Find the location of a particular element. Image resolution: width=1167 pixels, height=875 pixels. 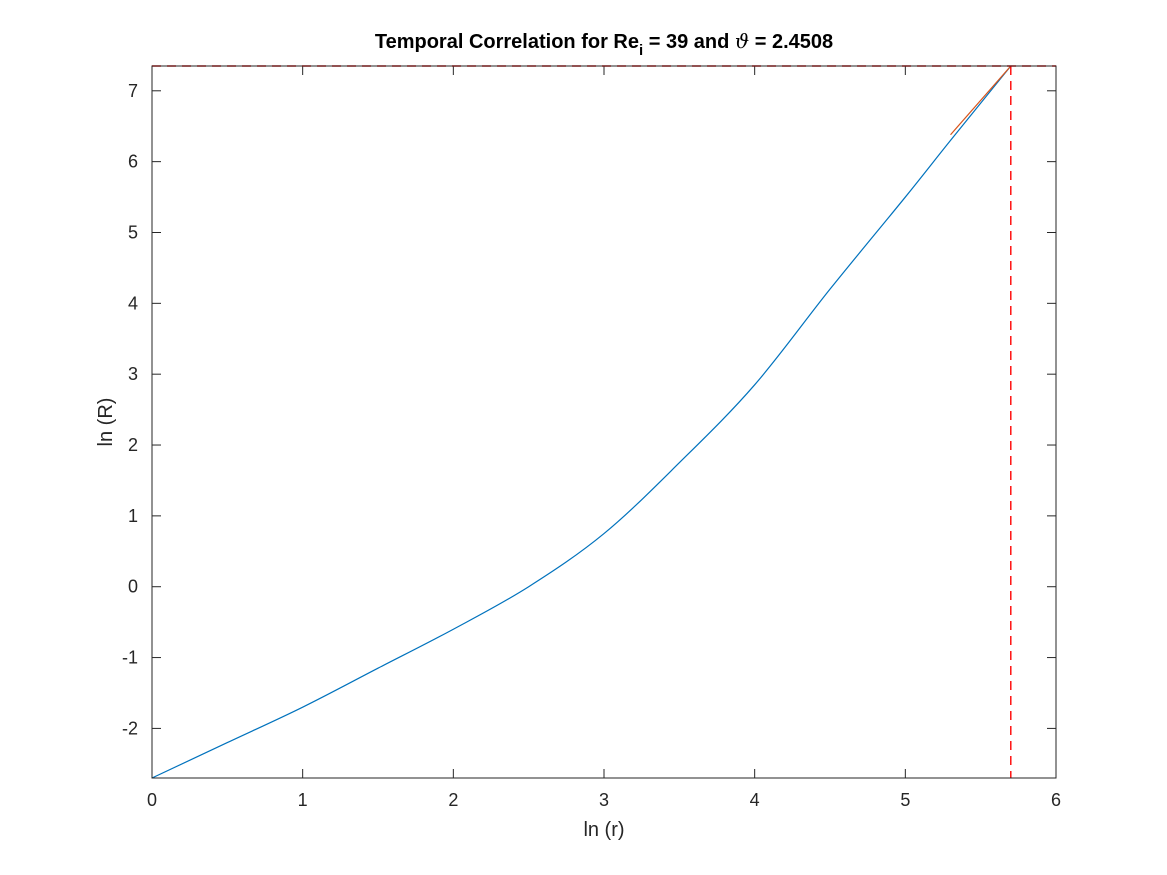

x-tick-label: 1 is located at coordinates (303, 800).